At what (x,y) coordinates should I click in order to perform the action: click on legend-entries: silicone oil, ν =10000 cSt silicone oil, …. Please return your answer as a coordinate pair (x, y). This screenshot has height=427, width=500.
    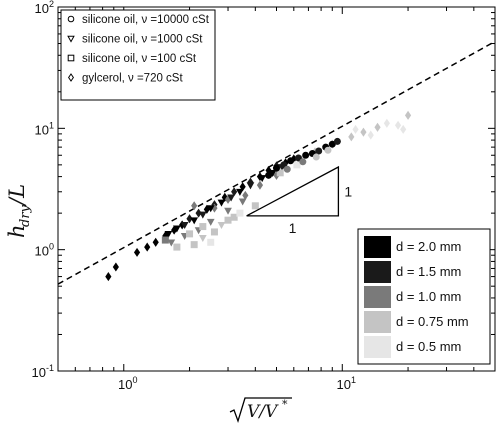
    Looking at the image, I should click on (138, 49).